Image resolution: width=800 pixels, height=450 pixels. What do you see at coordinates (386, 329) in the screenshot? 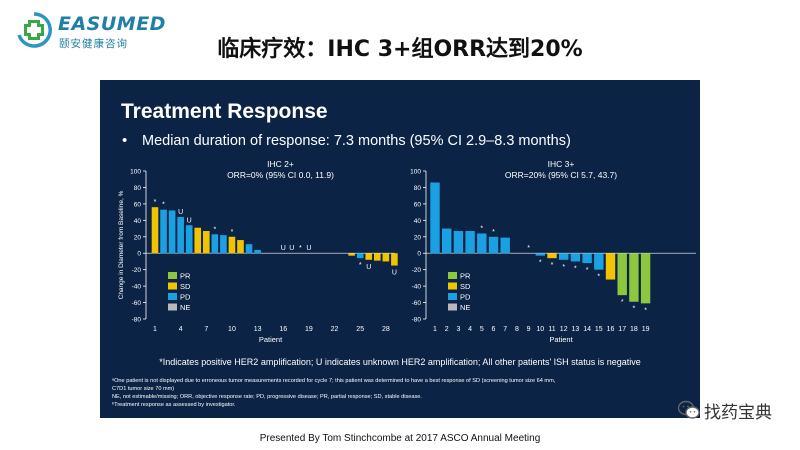
I see `x-tick-label: 28` at bounding box center [386, 329].